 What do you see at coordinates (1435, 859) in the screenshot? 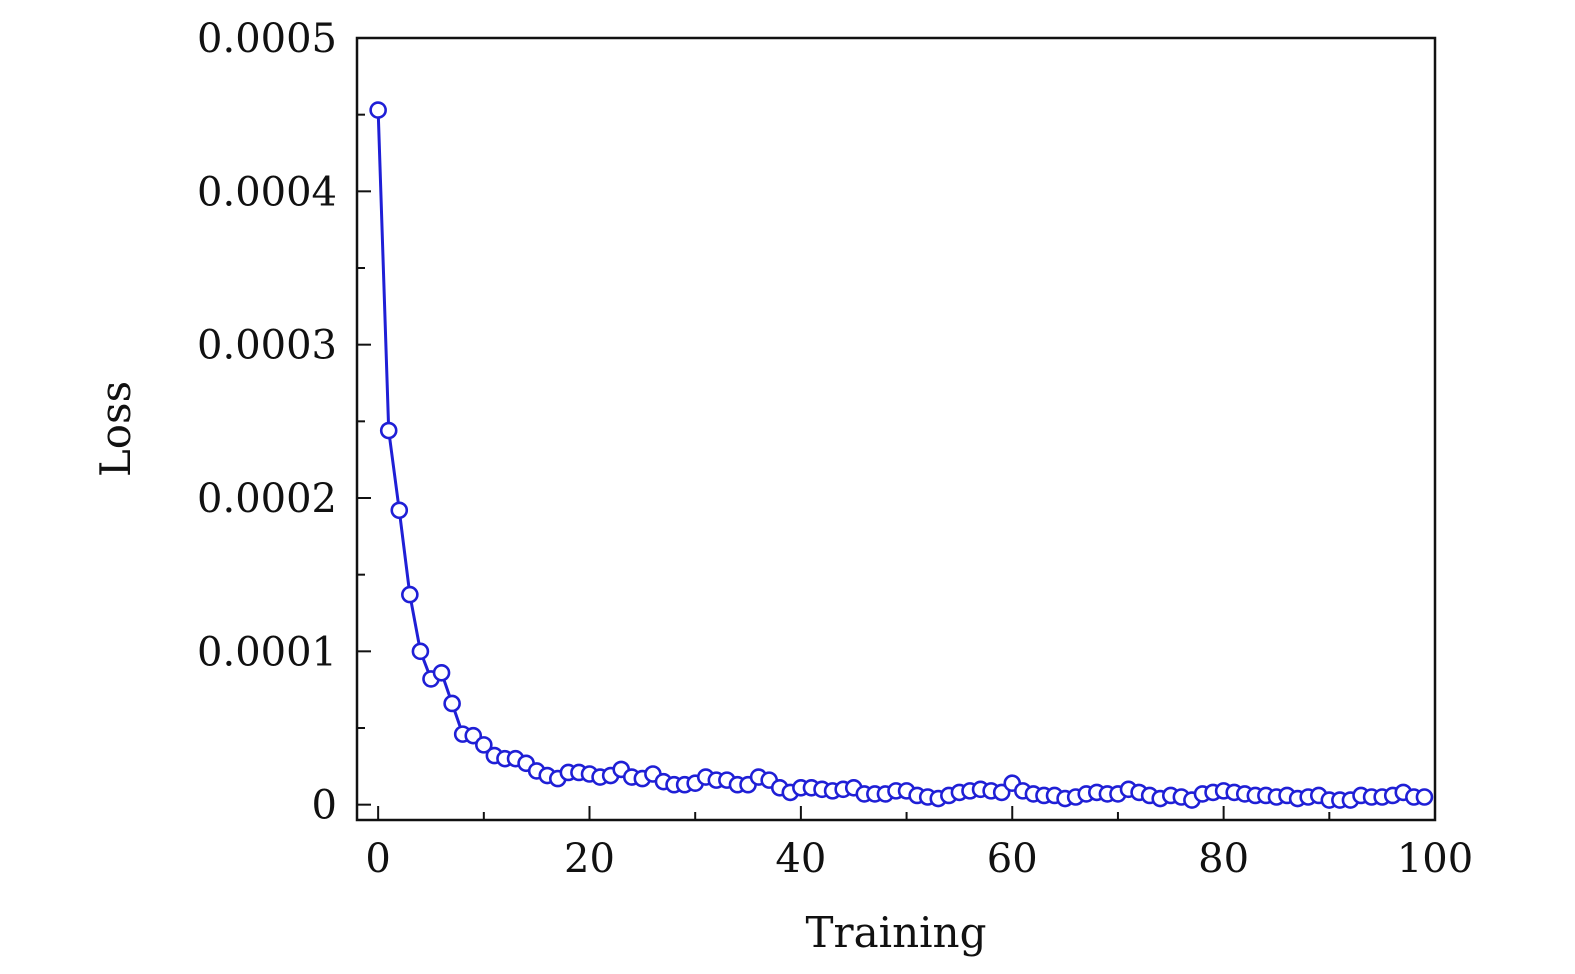
I see `x-tick-label: 100` at bounding box center [1435, 859].